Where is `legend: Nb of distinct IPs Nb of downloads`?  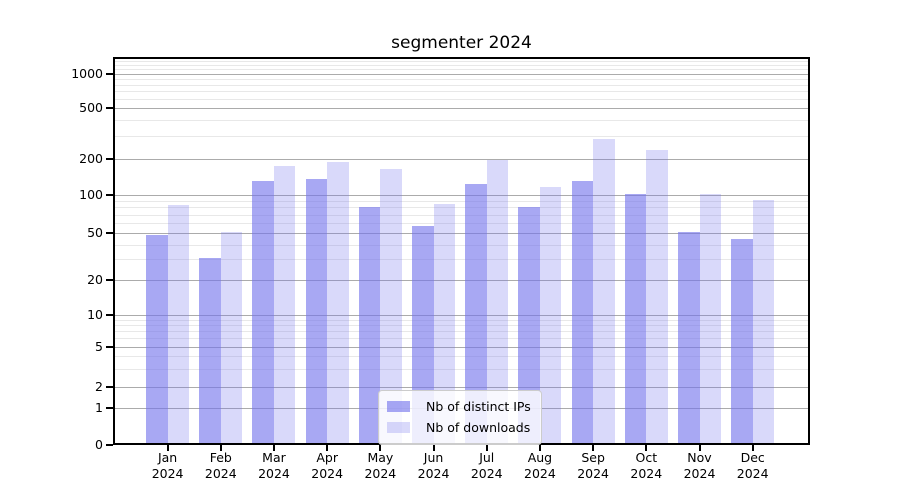 legend: Nb of distinct IPs Nb of downloads is located at coordinates (460, 417).